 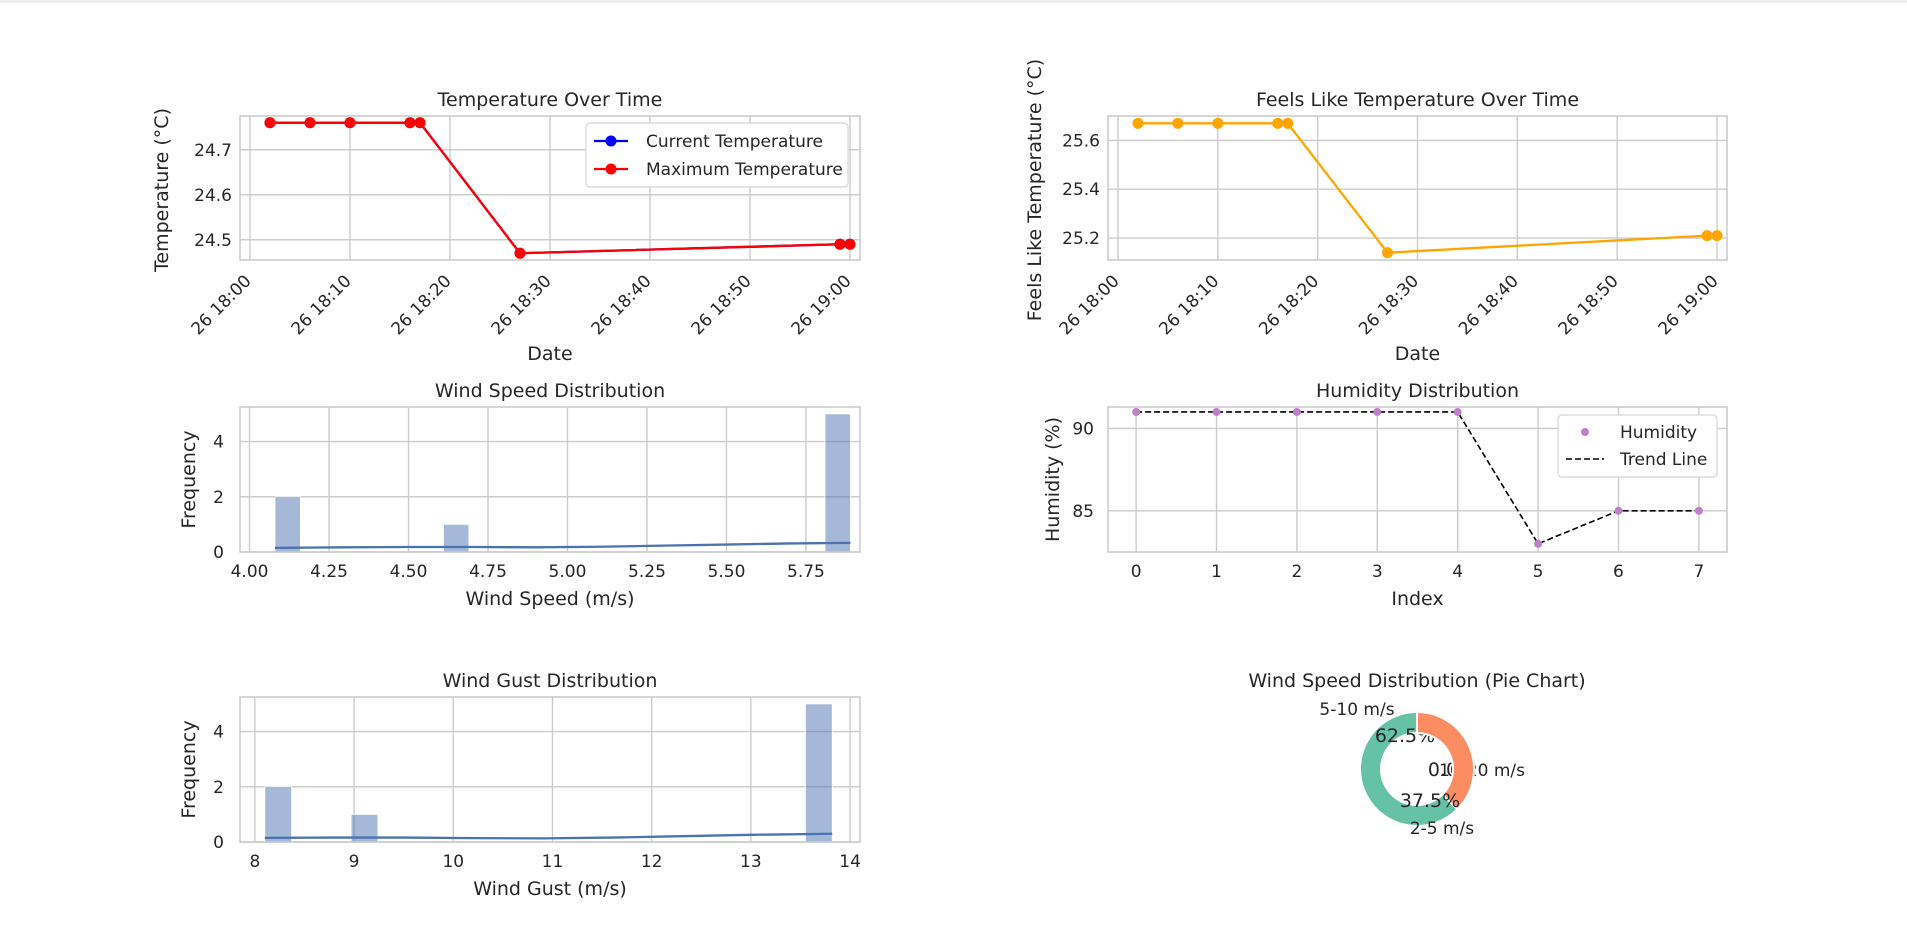 What do you see at coordinates (1538, 572) in the screenshot?
I see `humidity-chart-xtick-label: 5` at bounding box center [1538, 572].